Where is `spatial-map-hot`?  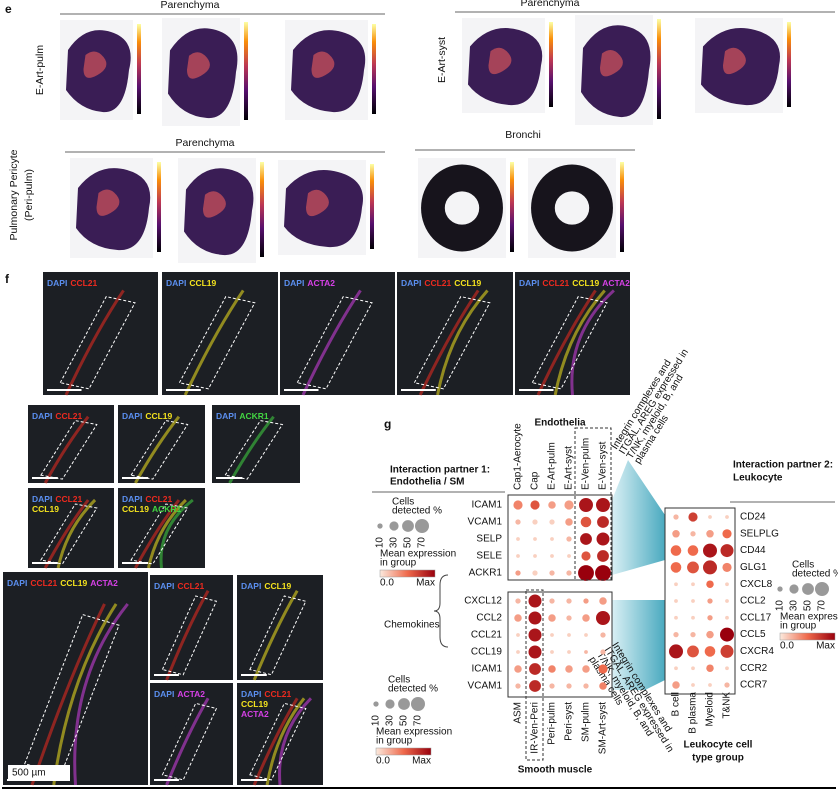 spatial-map-hot is located at coordinates (323, 64).